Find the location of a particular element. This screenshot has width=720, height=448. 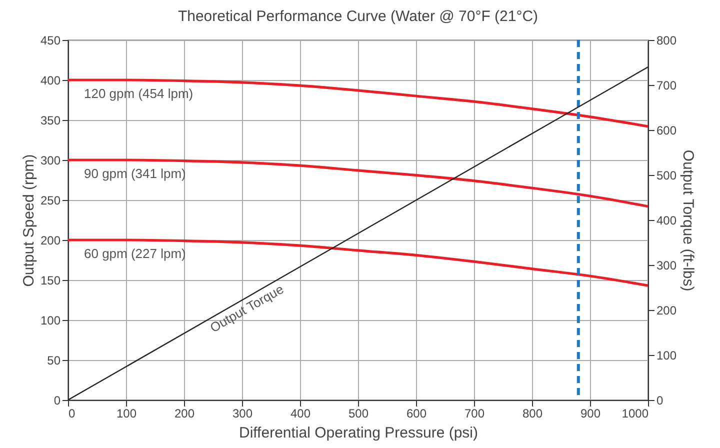

x-tick-label: 0 is located at coordinates (72, 413).